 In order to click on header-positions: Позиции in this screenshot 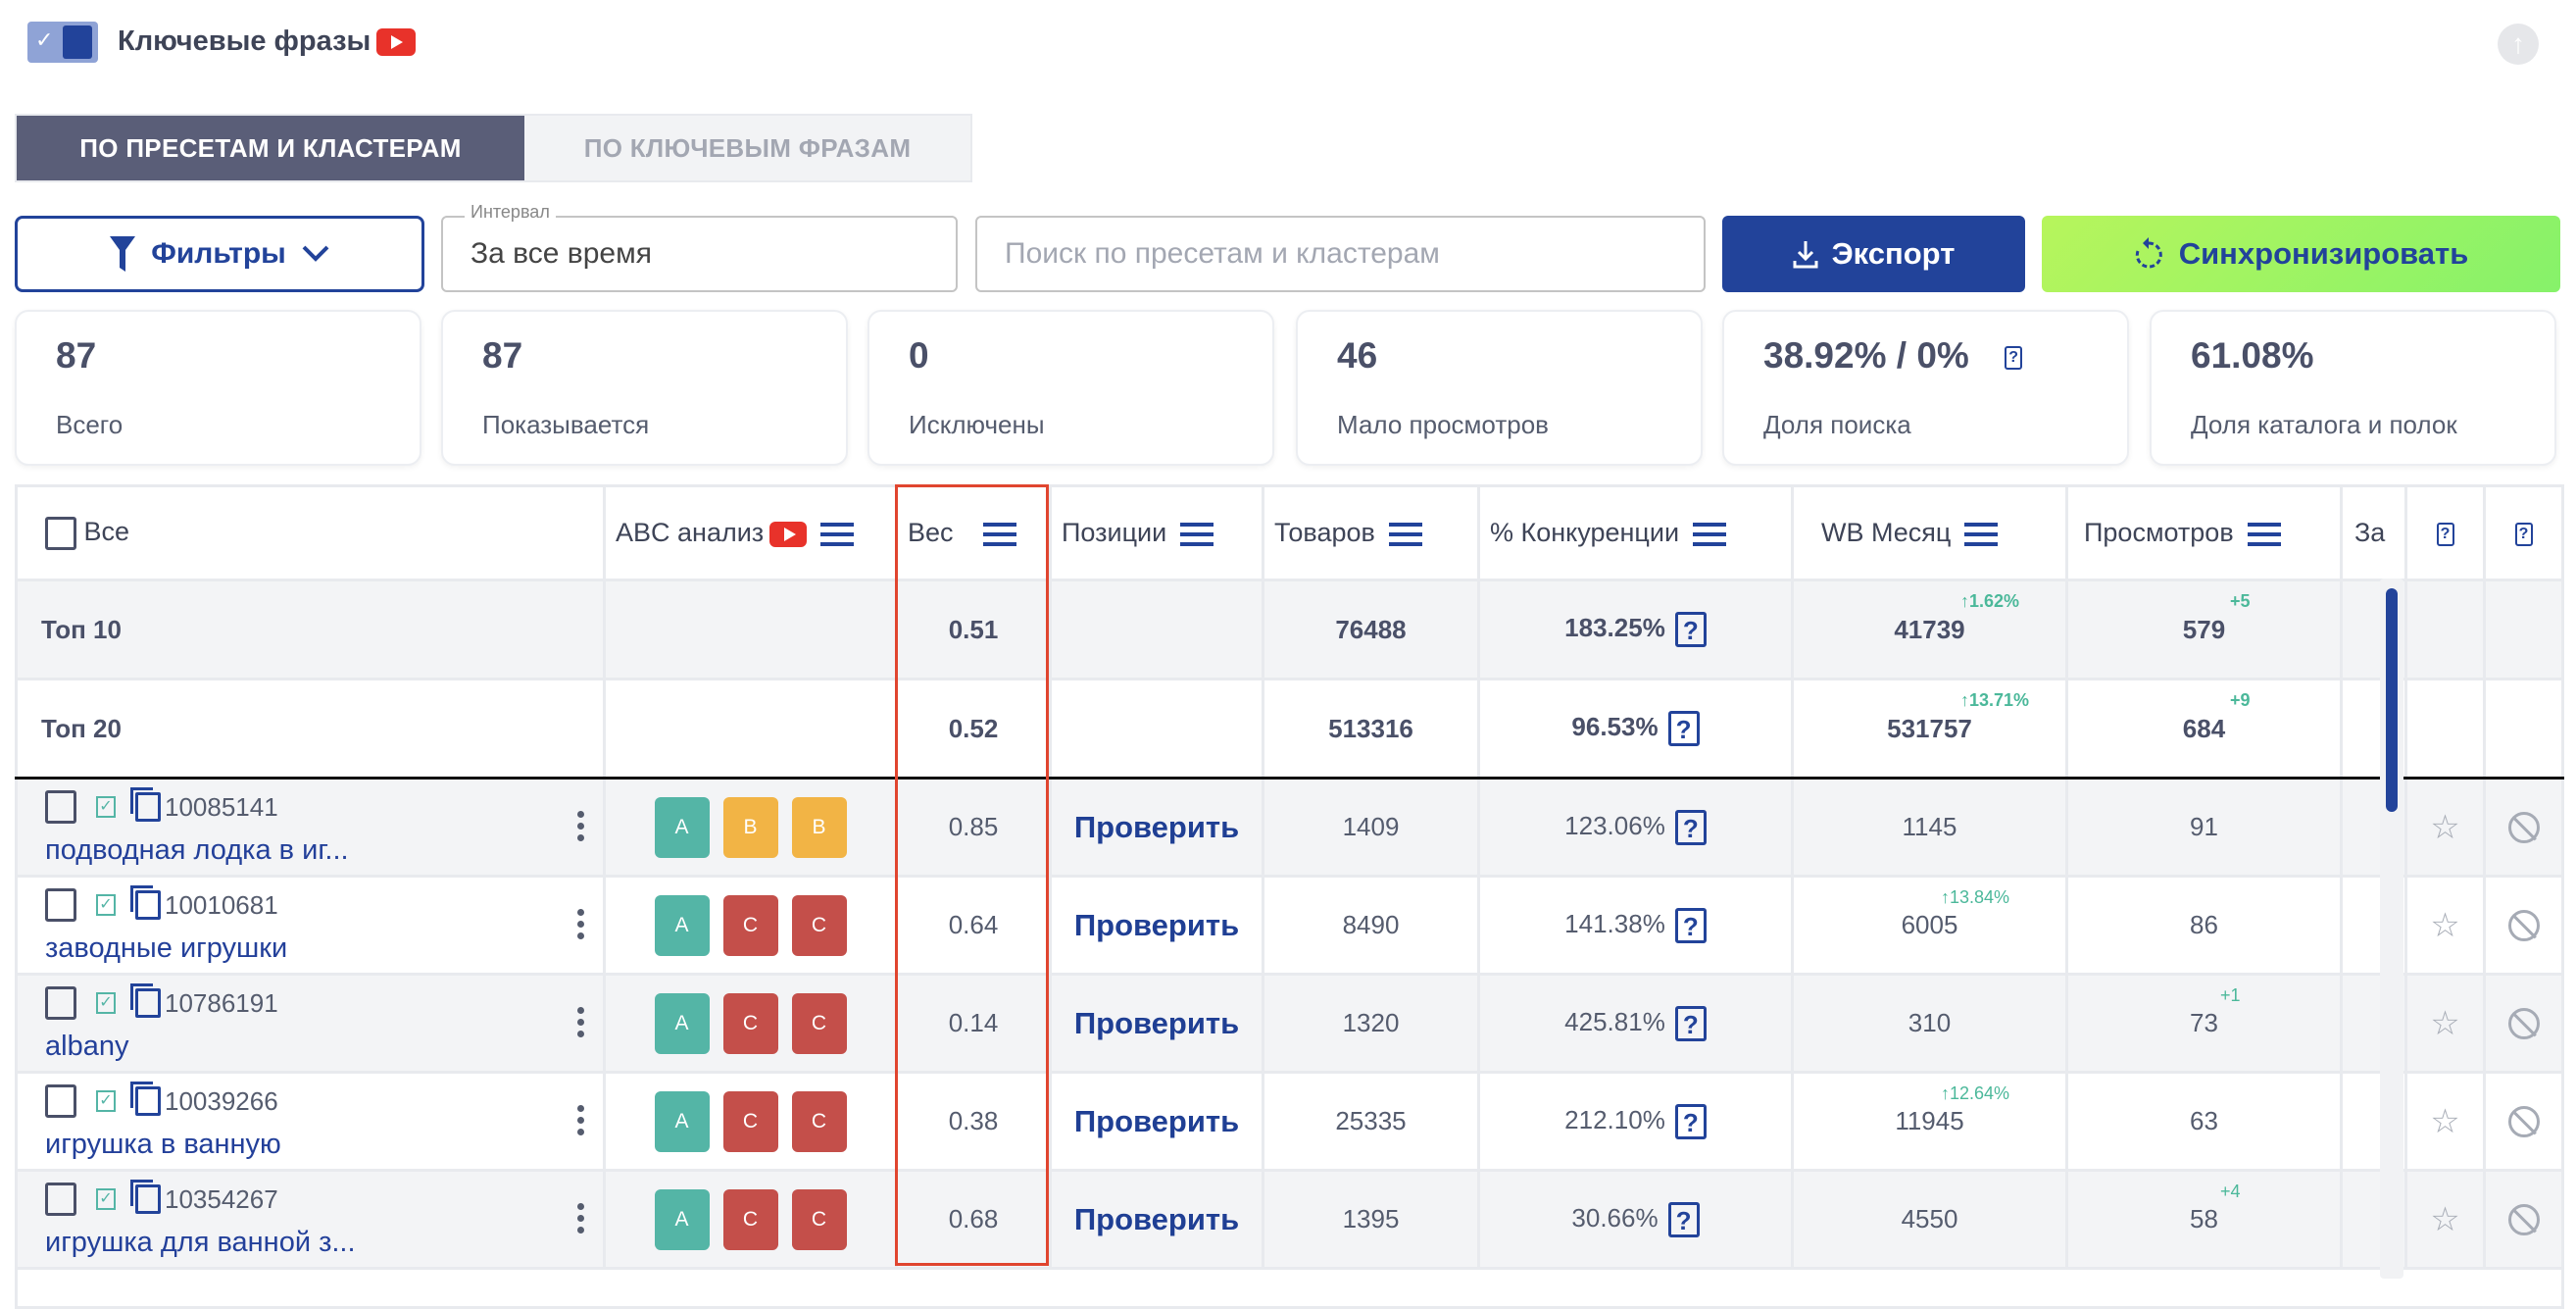, I will do `click(1156, 532)`.